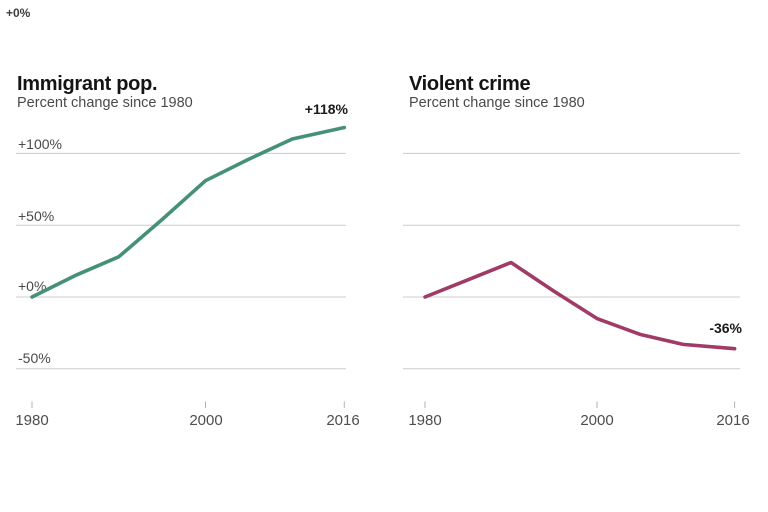 Image resolution: width=768 pixels, height=512 pixels. What do you see at coordinates (87, 83) in the screenshot?
I see `chart-title-immigrant-pop: Immigrant pop.` at bounding box center [87, 83].